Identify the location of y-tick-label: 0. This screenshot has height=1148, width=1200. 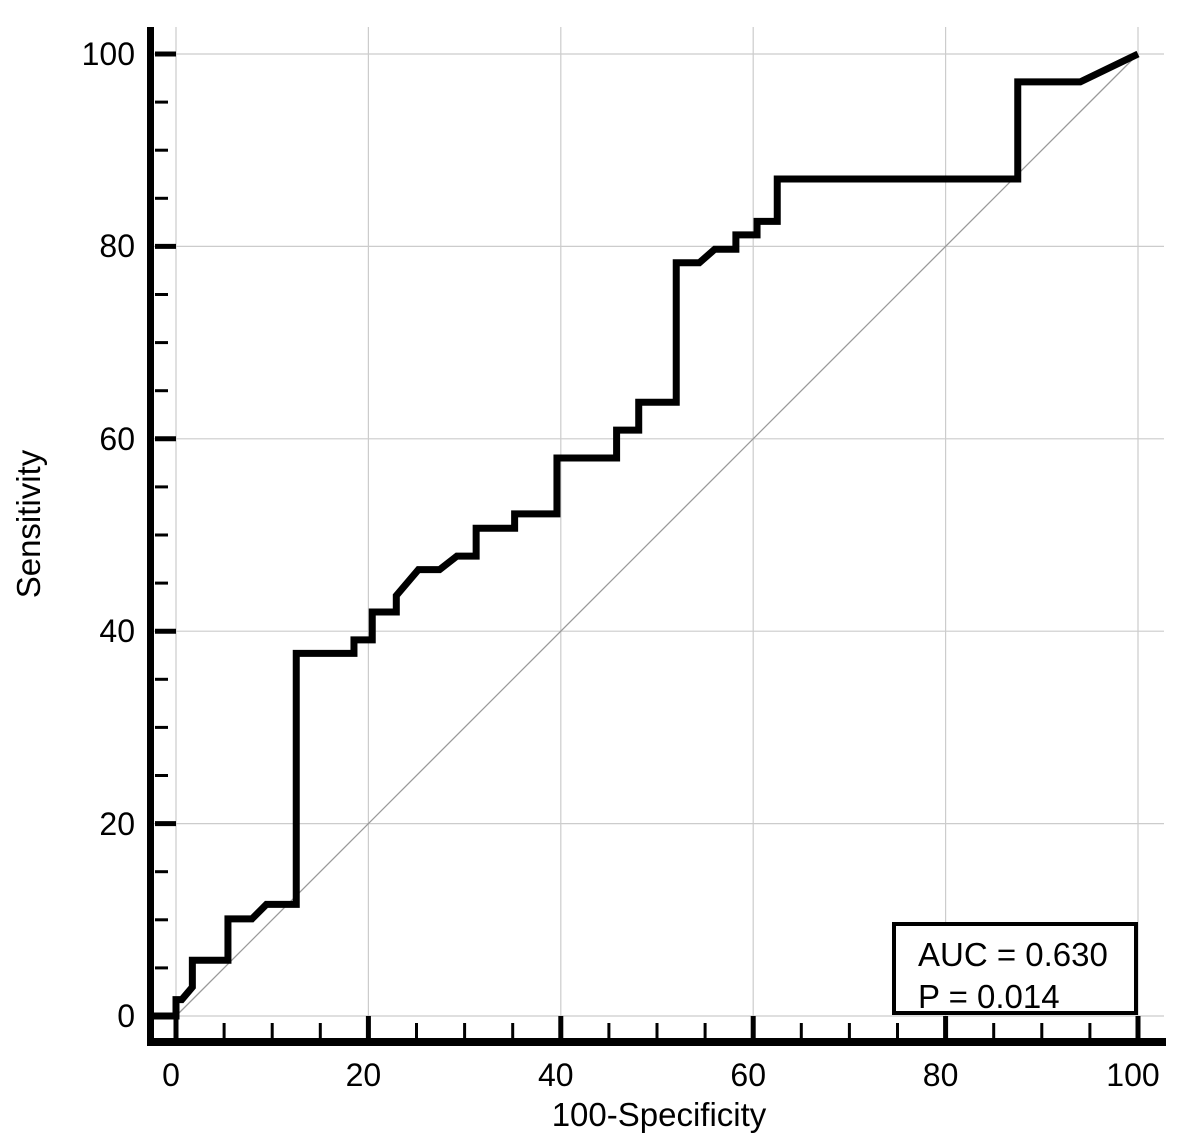
(126, 1016).